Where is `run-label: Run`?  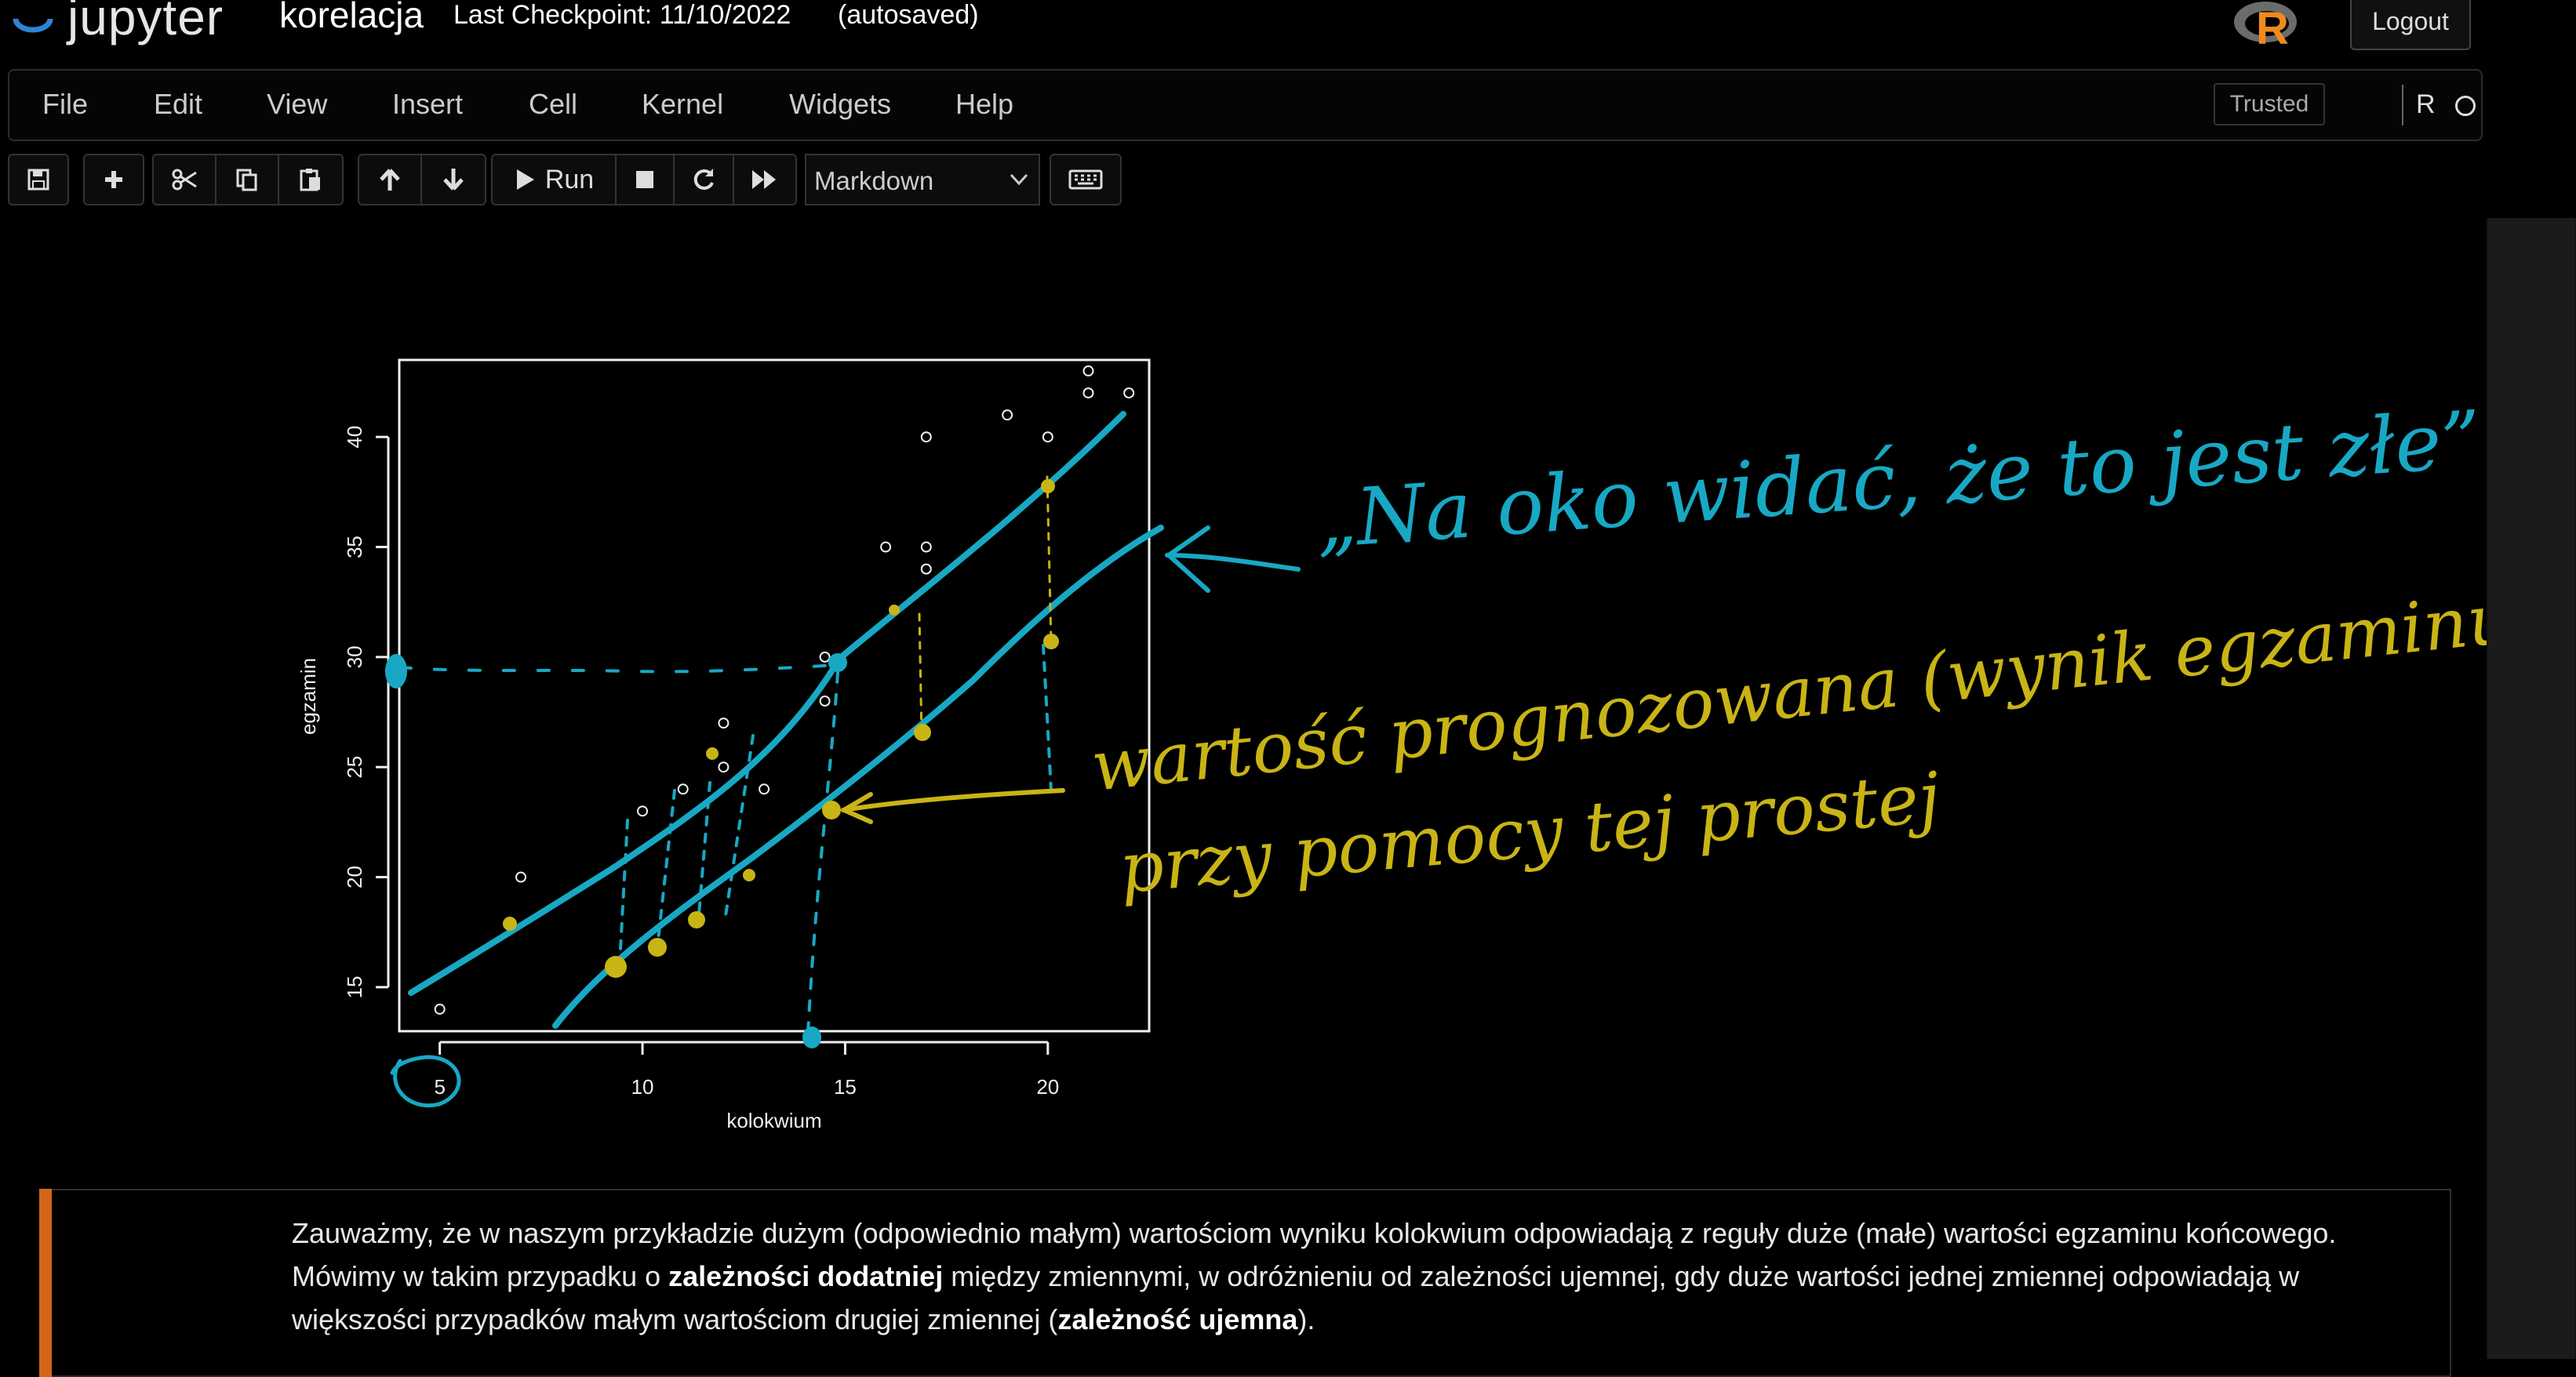
run-label: Run is located at coordinates (569, 179).